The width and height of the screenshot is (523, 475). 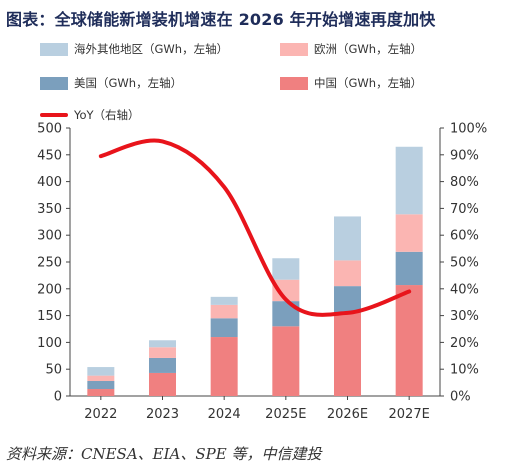 I want to click on legend-swatch-europe, so click(x=294, y=49).